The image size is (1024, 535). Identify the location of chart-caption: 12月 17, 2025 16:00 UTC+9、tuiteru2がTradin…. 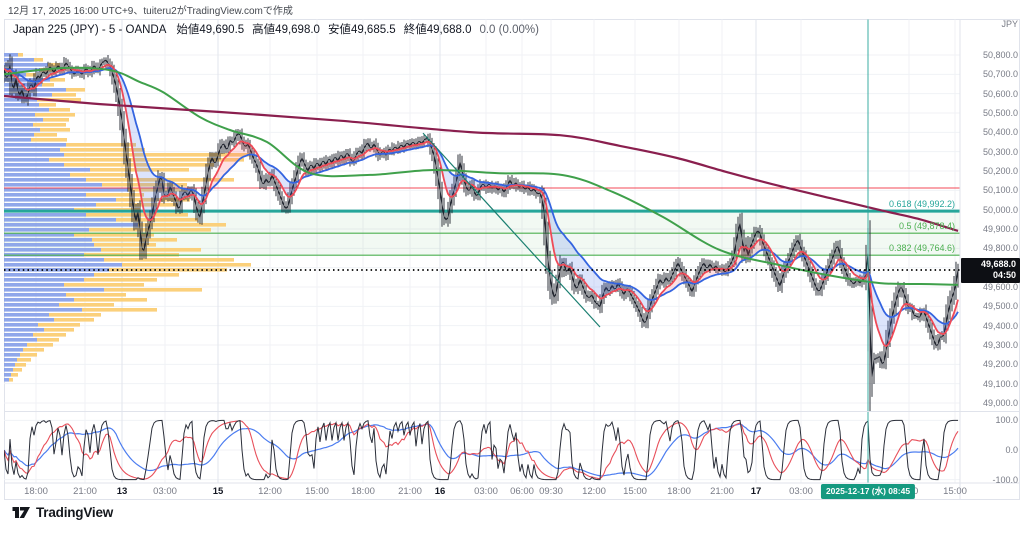
(150, 11).